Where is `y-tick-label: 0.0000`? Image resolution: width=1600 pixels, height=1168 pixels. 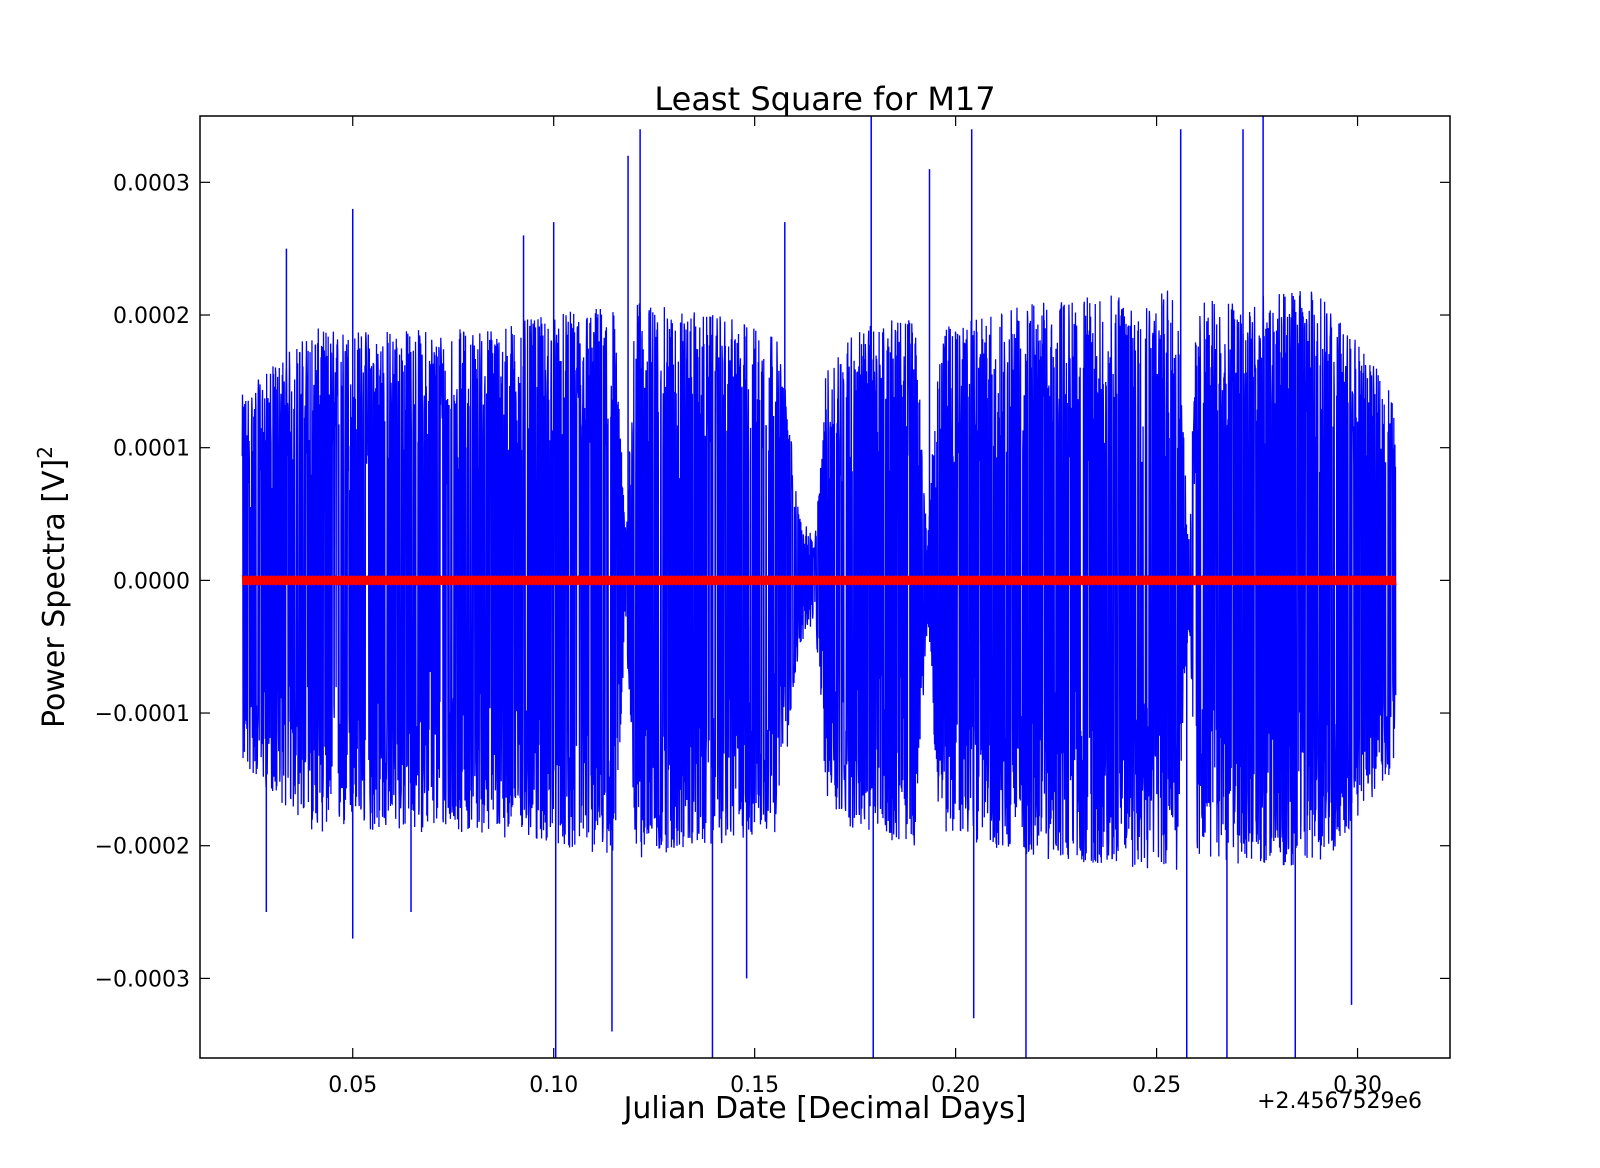
y-tick-label: 0.0000 is located at coordinates (151, 581).